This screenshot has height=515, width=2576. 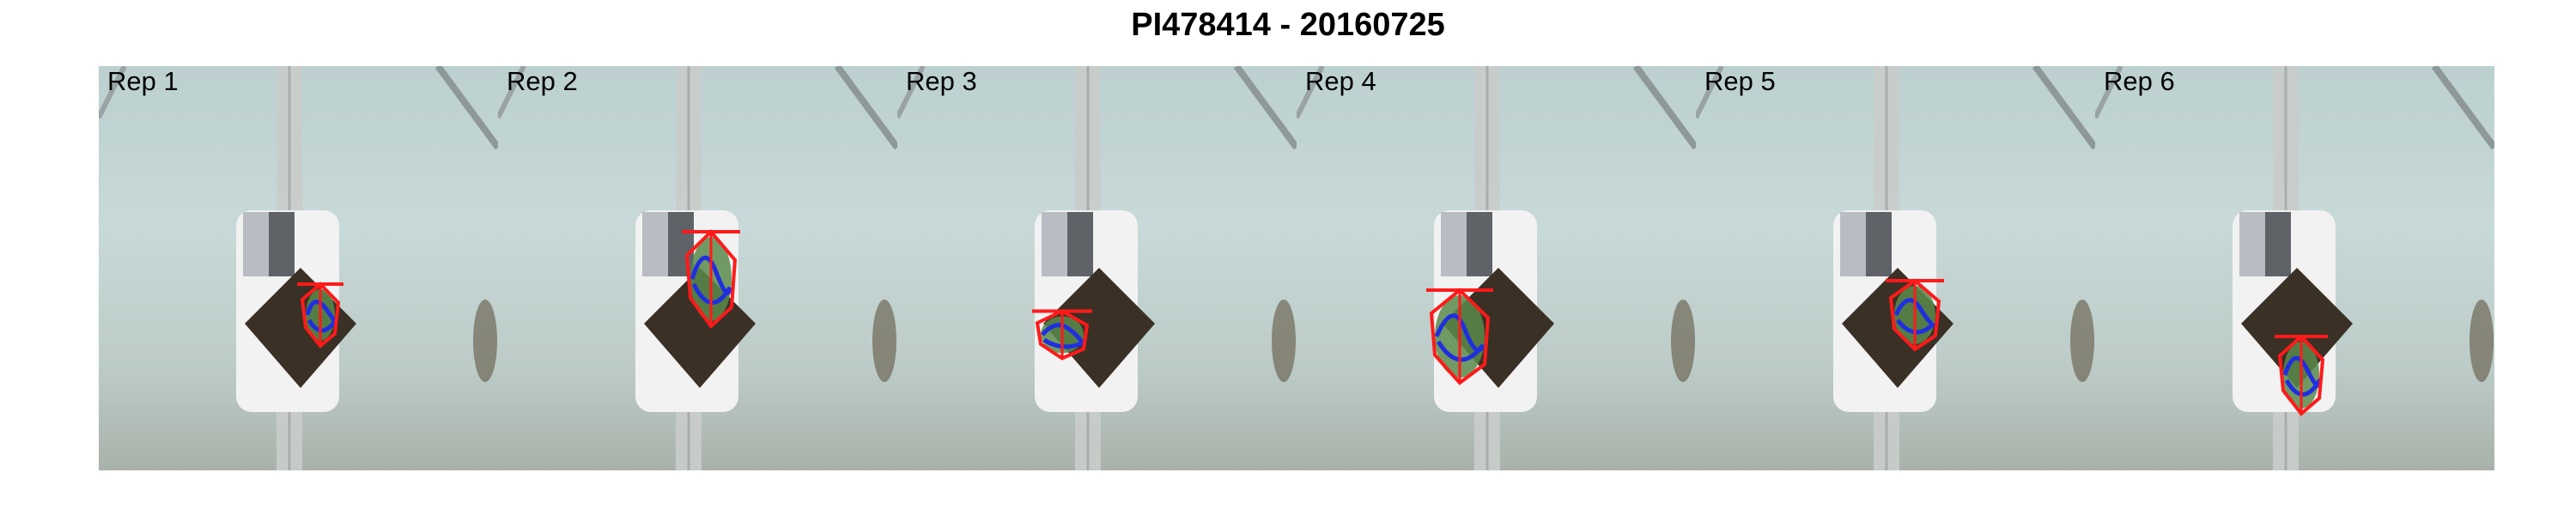 What do you see at coordinates (1288, 25) in the screenshot?
I see `figure-title: PI478414 - 20160725` at bounding box center [1288, 25].